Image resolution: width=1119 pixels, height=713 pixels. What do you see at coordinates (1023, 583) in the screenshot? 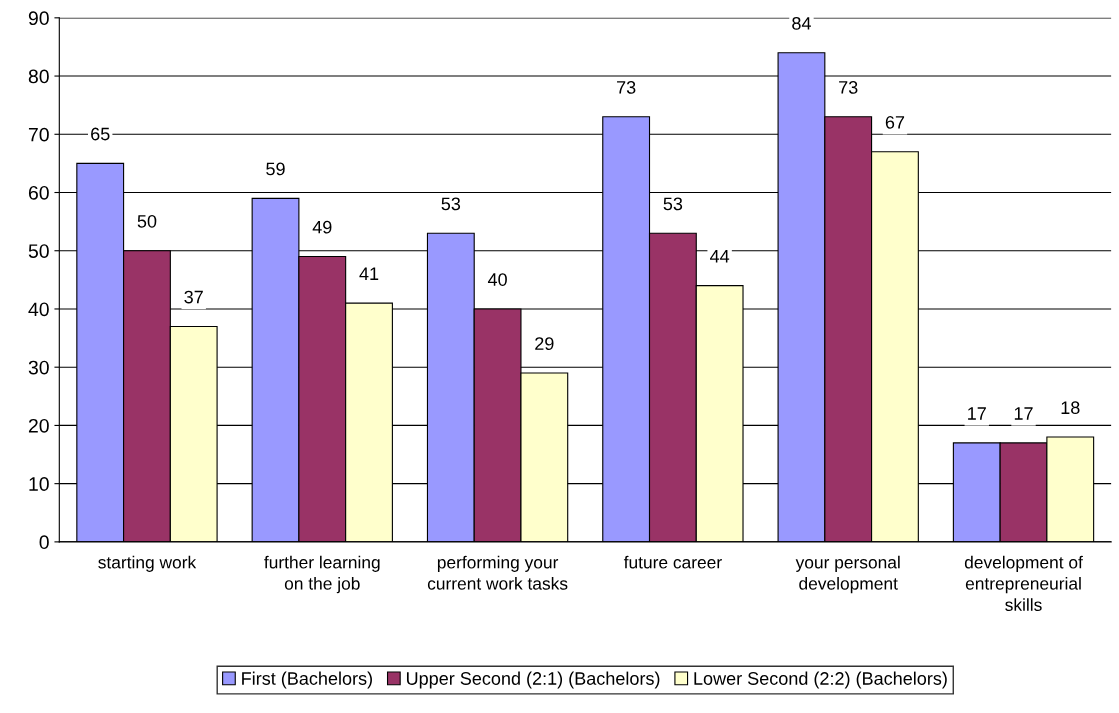
I see `x-tick-label: development of entrepreneurial skills` at bounding box center [1023, 583].